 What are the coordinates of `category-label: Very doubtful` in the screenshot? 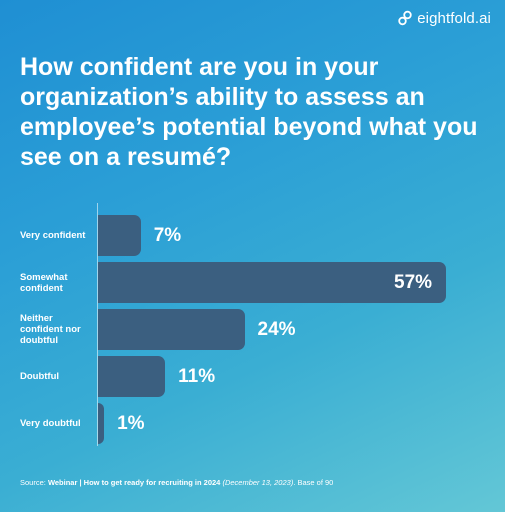 It's located at (50, 423).